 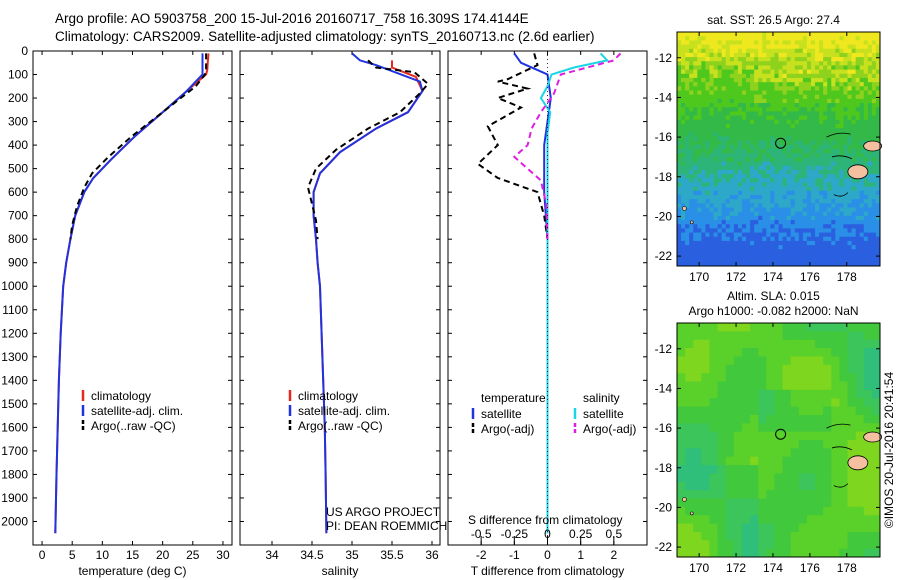 I want to click on legend-title-salinity: salinity, so click(x=601, y=398).